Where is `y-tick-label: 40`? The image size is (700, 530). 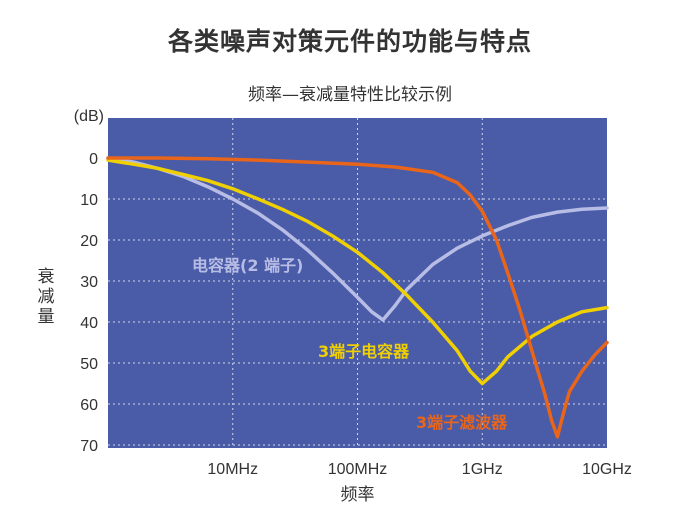
y-tick-label: 40 is located at coordinates (89, 323).